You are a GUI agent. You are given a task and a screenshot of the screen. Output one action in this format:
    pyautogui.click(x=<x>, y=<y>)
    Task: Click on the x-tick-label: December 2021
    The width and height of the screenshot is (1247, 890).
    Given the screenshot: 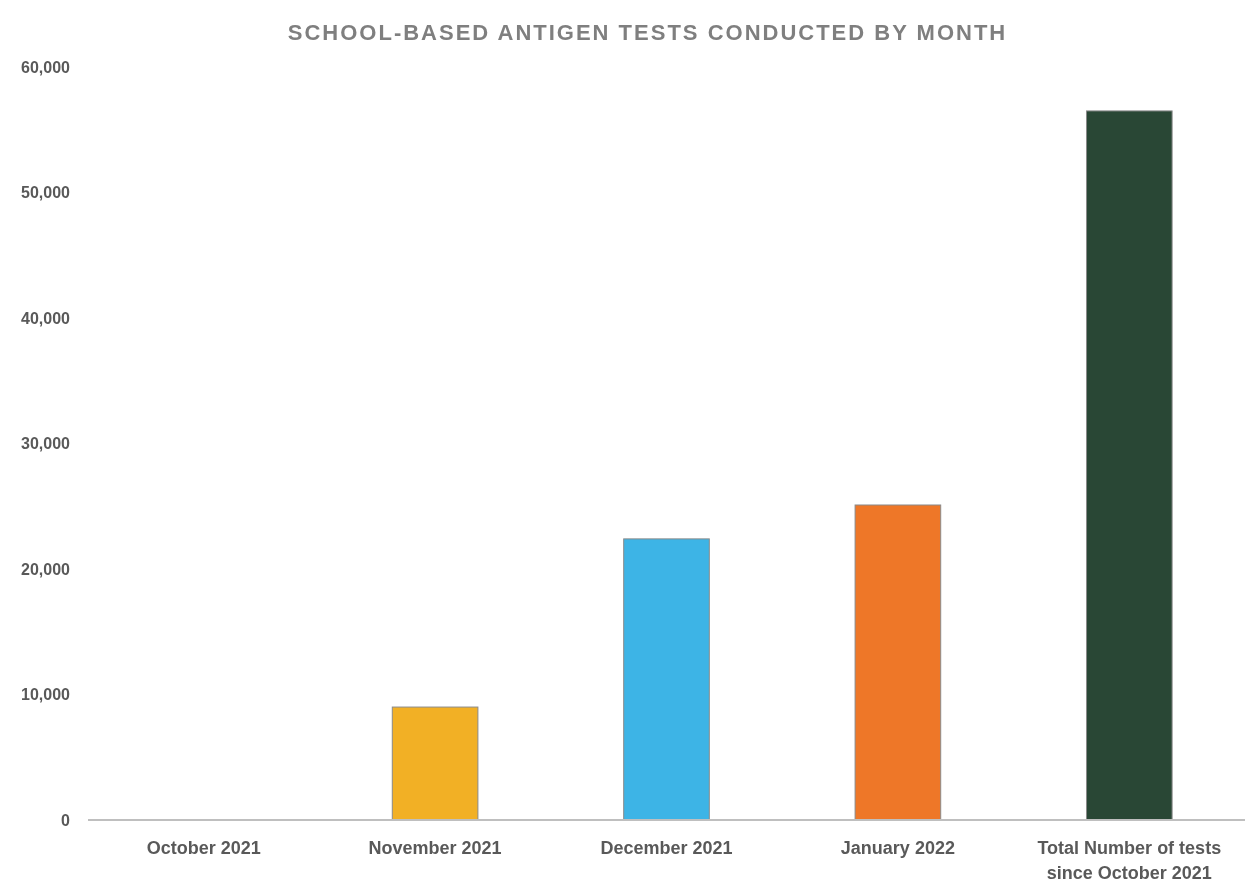 What is the action you would take?
    pyautogui.click(x=666, y=848)
    